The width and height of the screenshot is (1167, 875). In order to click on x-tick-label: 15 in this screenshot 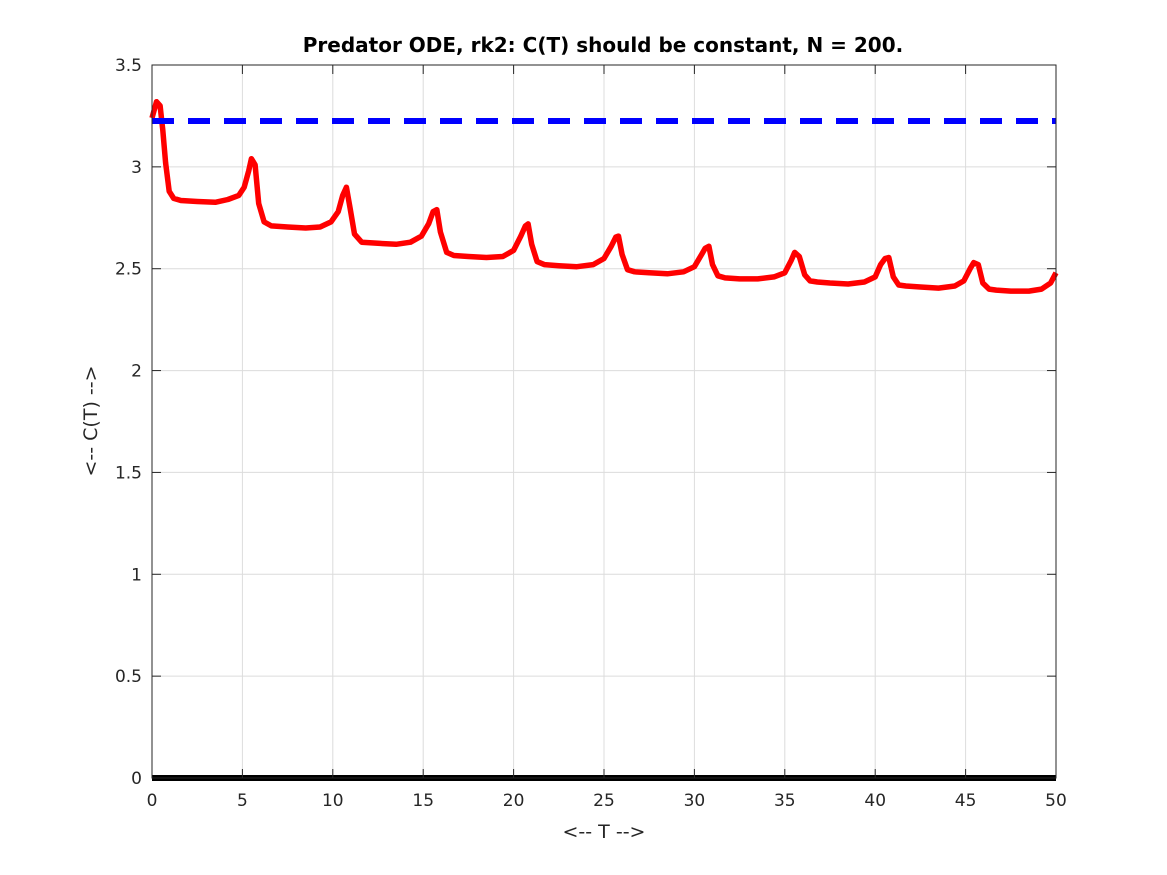, I will do `click(423, 801)`.